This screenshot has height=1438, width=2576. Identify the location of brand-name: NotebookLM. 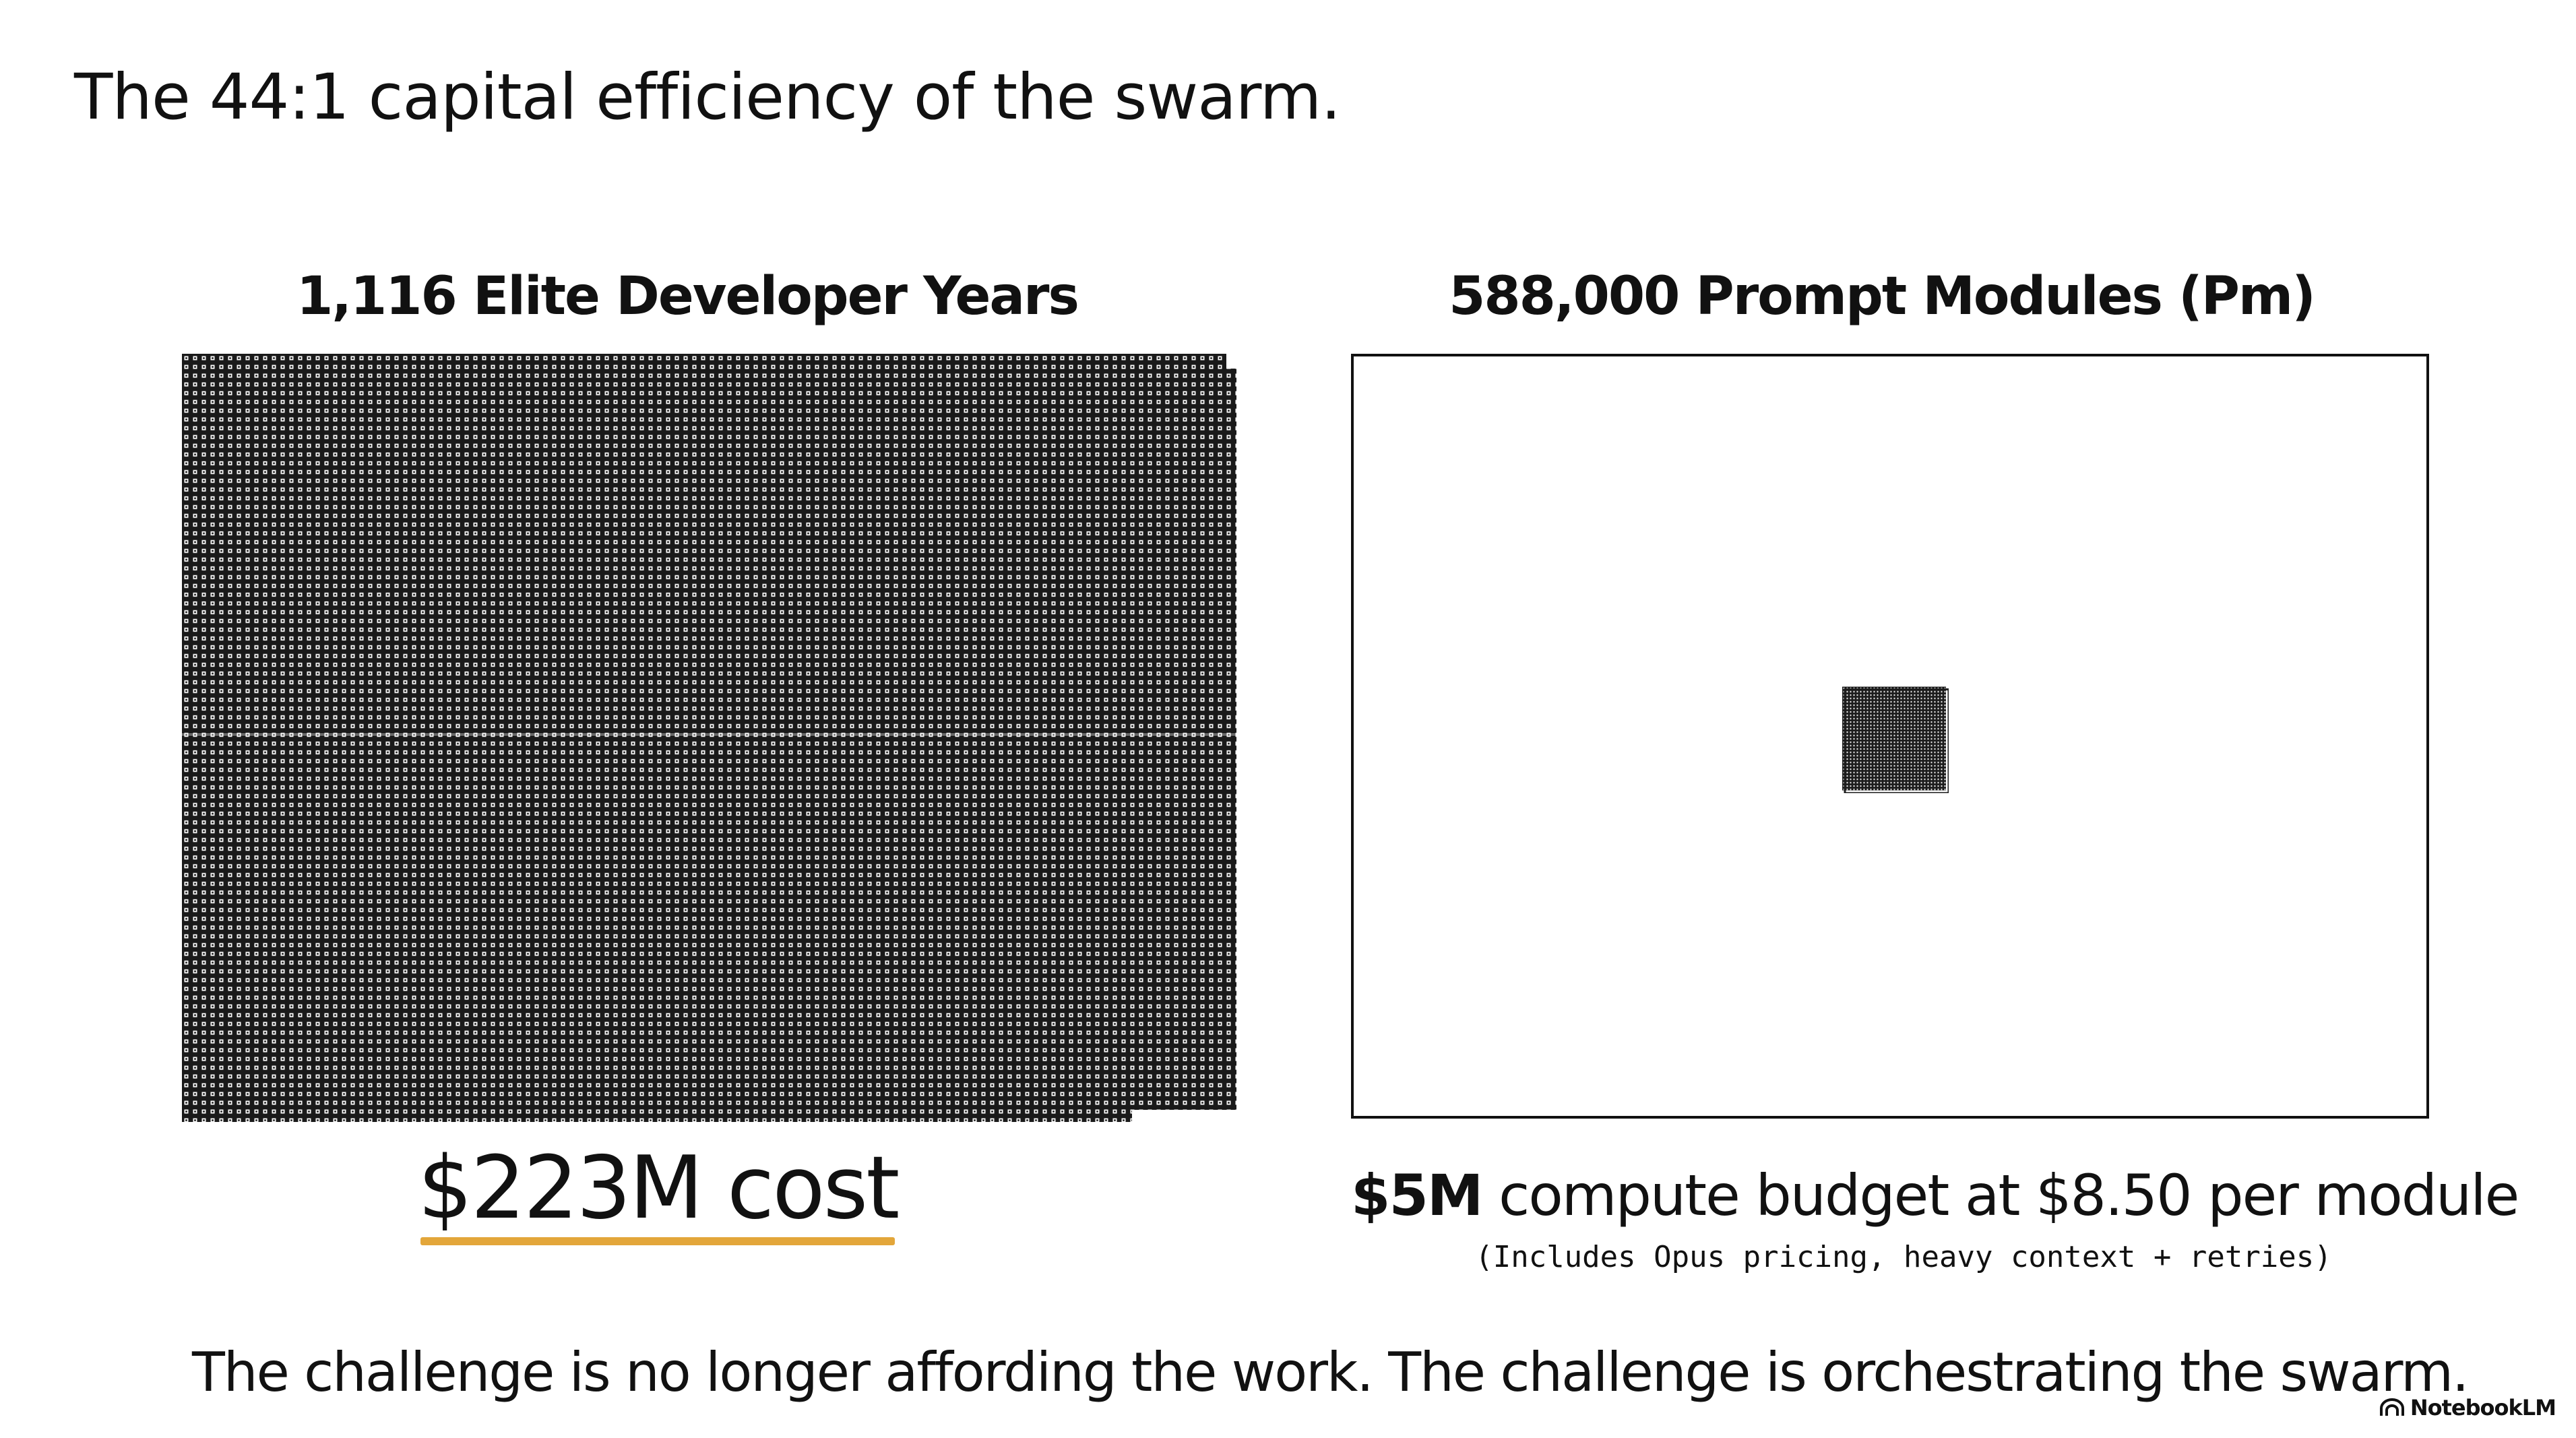
(2483, 1407).